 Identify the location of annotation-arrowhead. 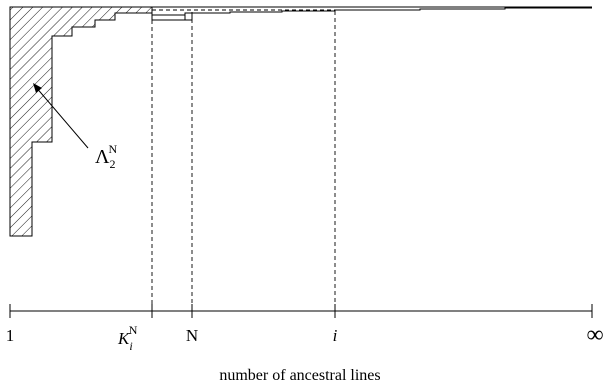
(37, 88).